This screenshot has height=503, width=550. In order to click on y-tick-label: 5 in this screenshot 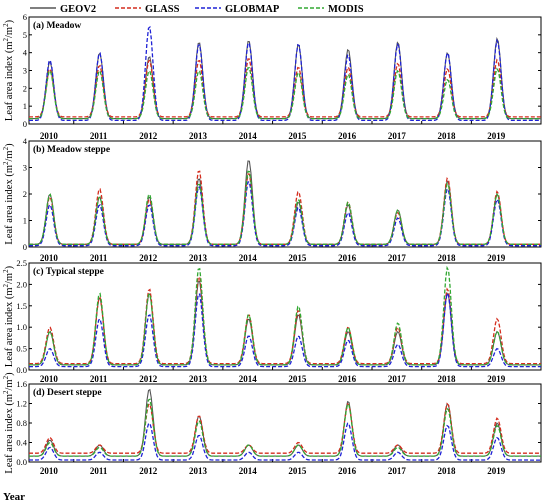, I will do `click(25, 35)`.